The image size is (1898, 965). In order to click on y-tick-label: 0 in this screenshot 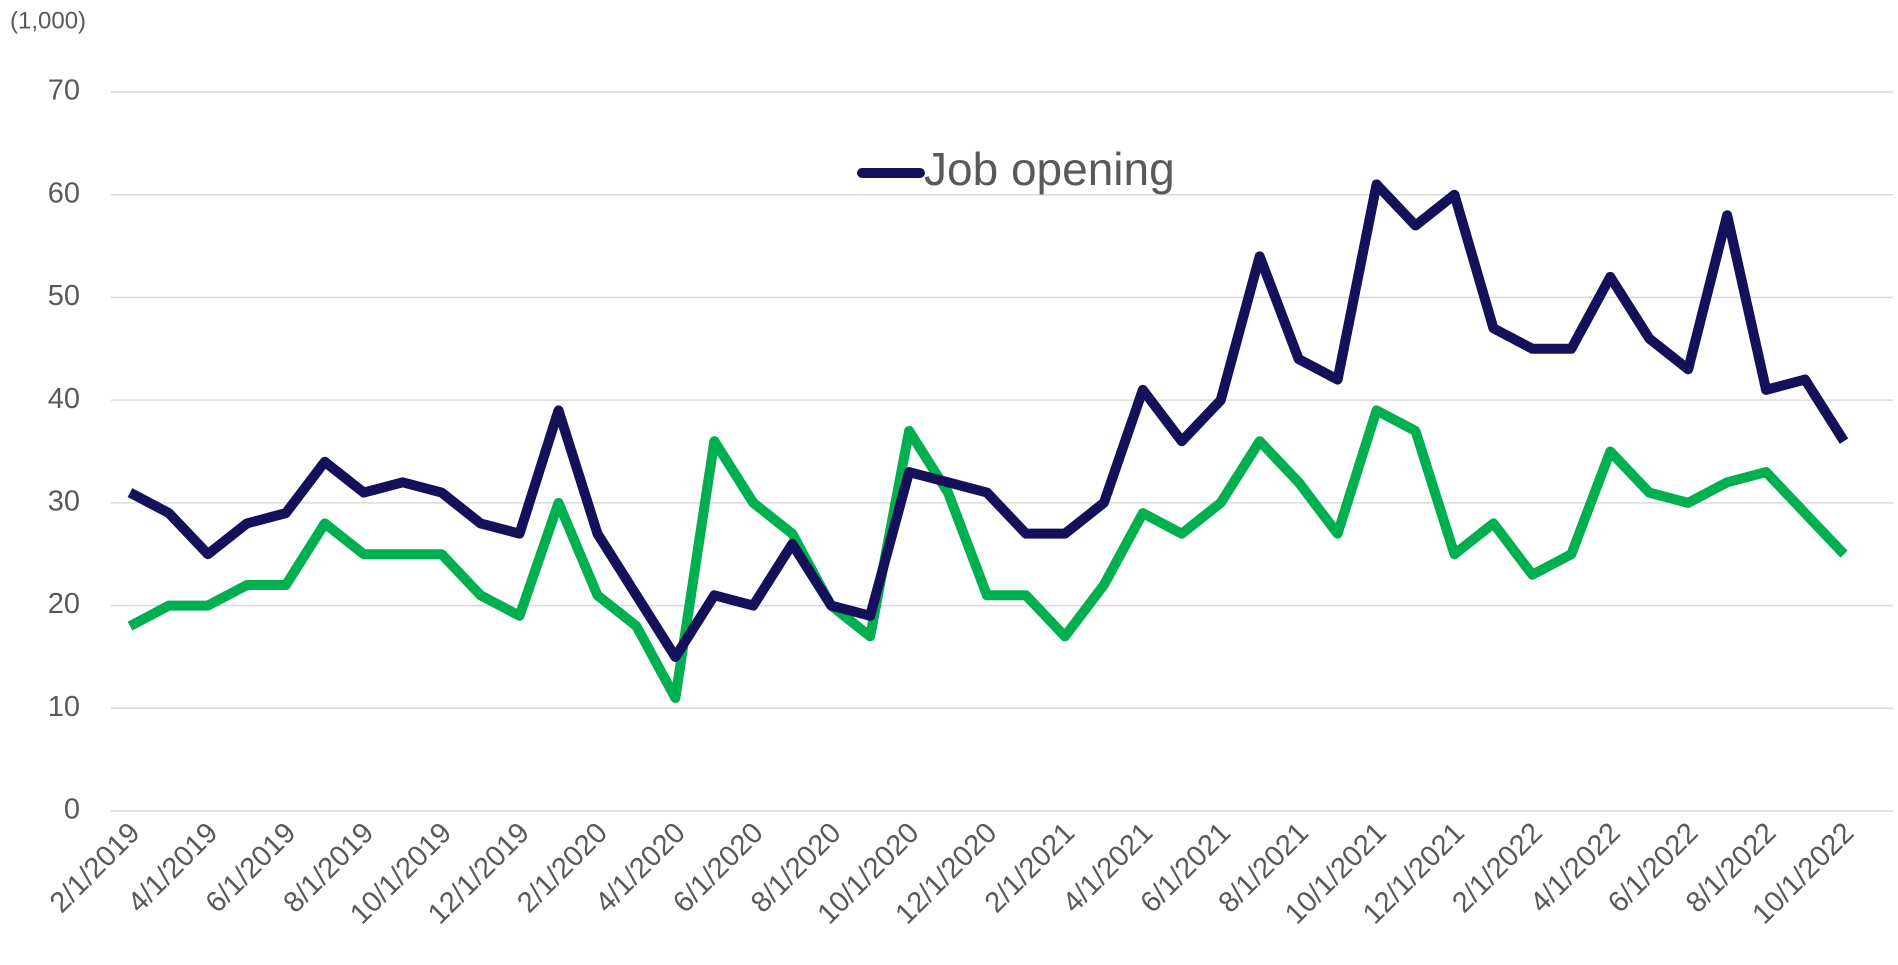, I will do `click(72, 810)`.